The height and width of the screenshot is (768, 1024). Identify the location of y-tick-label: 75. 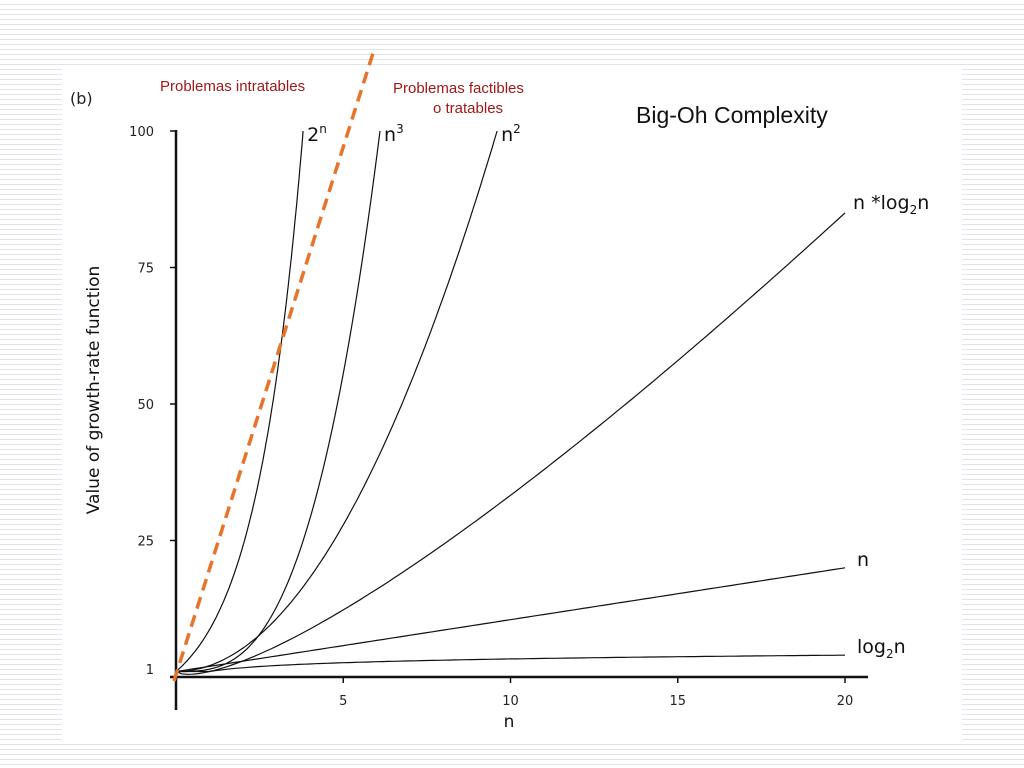
(145, 269).